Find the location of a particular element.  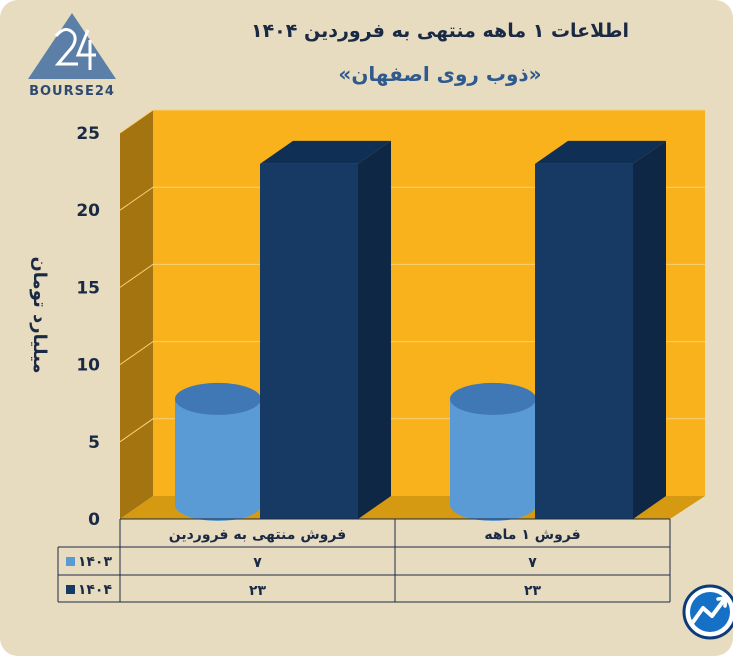

category-label: فروش ۱ ماهه is located at coordinates (532, 535).